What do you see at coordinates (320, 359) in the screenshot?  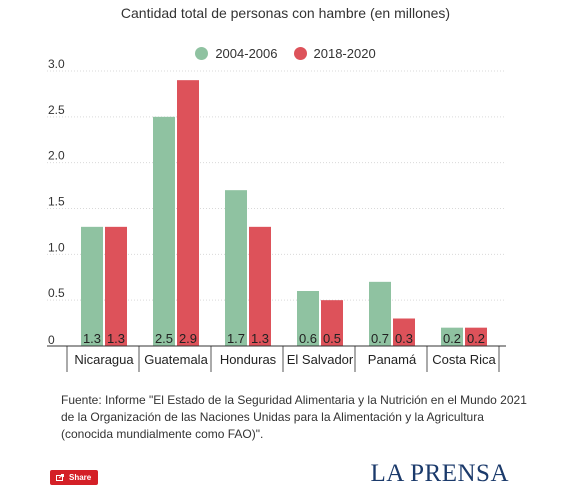 I see `x-tick-label: El Salvador` at bounding box center [320, 359].